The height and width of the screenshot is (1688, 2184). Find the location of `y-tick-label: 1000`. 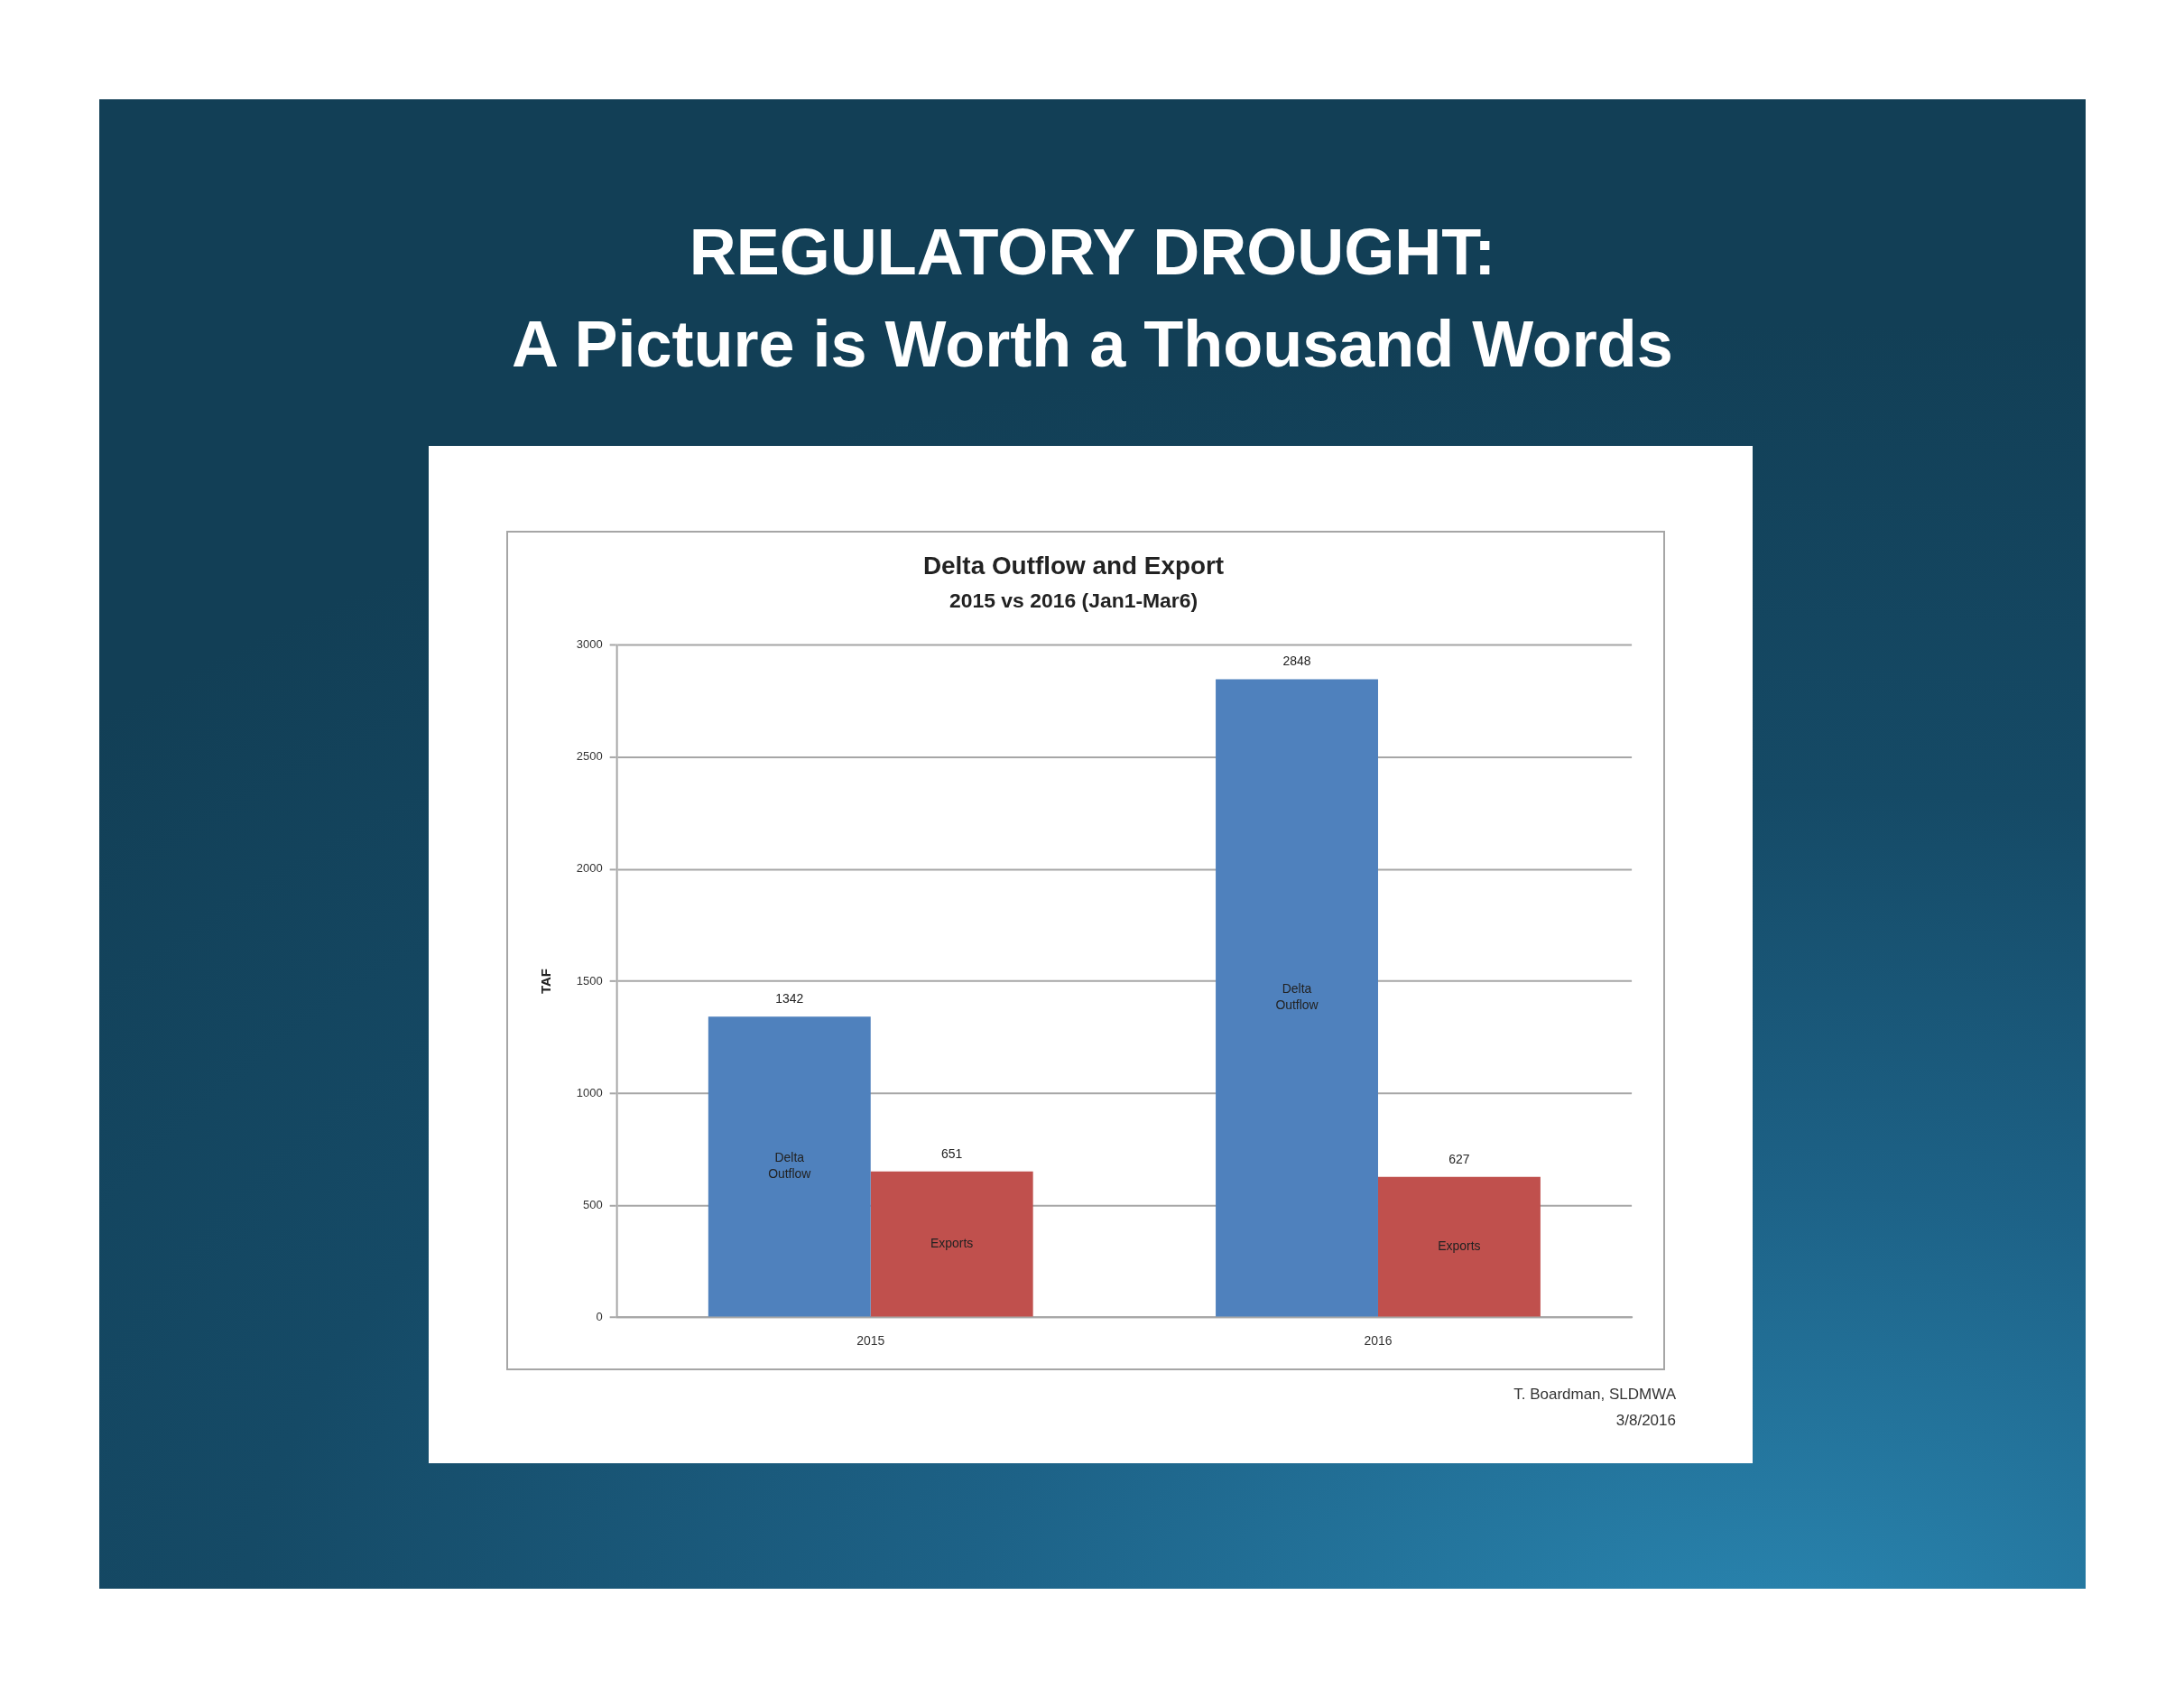

y-tick-label: 1000 is located at coordinates (589, 1092).